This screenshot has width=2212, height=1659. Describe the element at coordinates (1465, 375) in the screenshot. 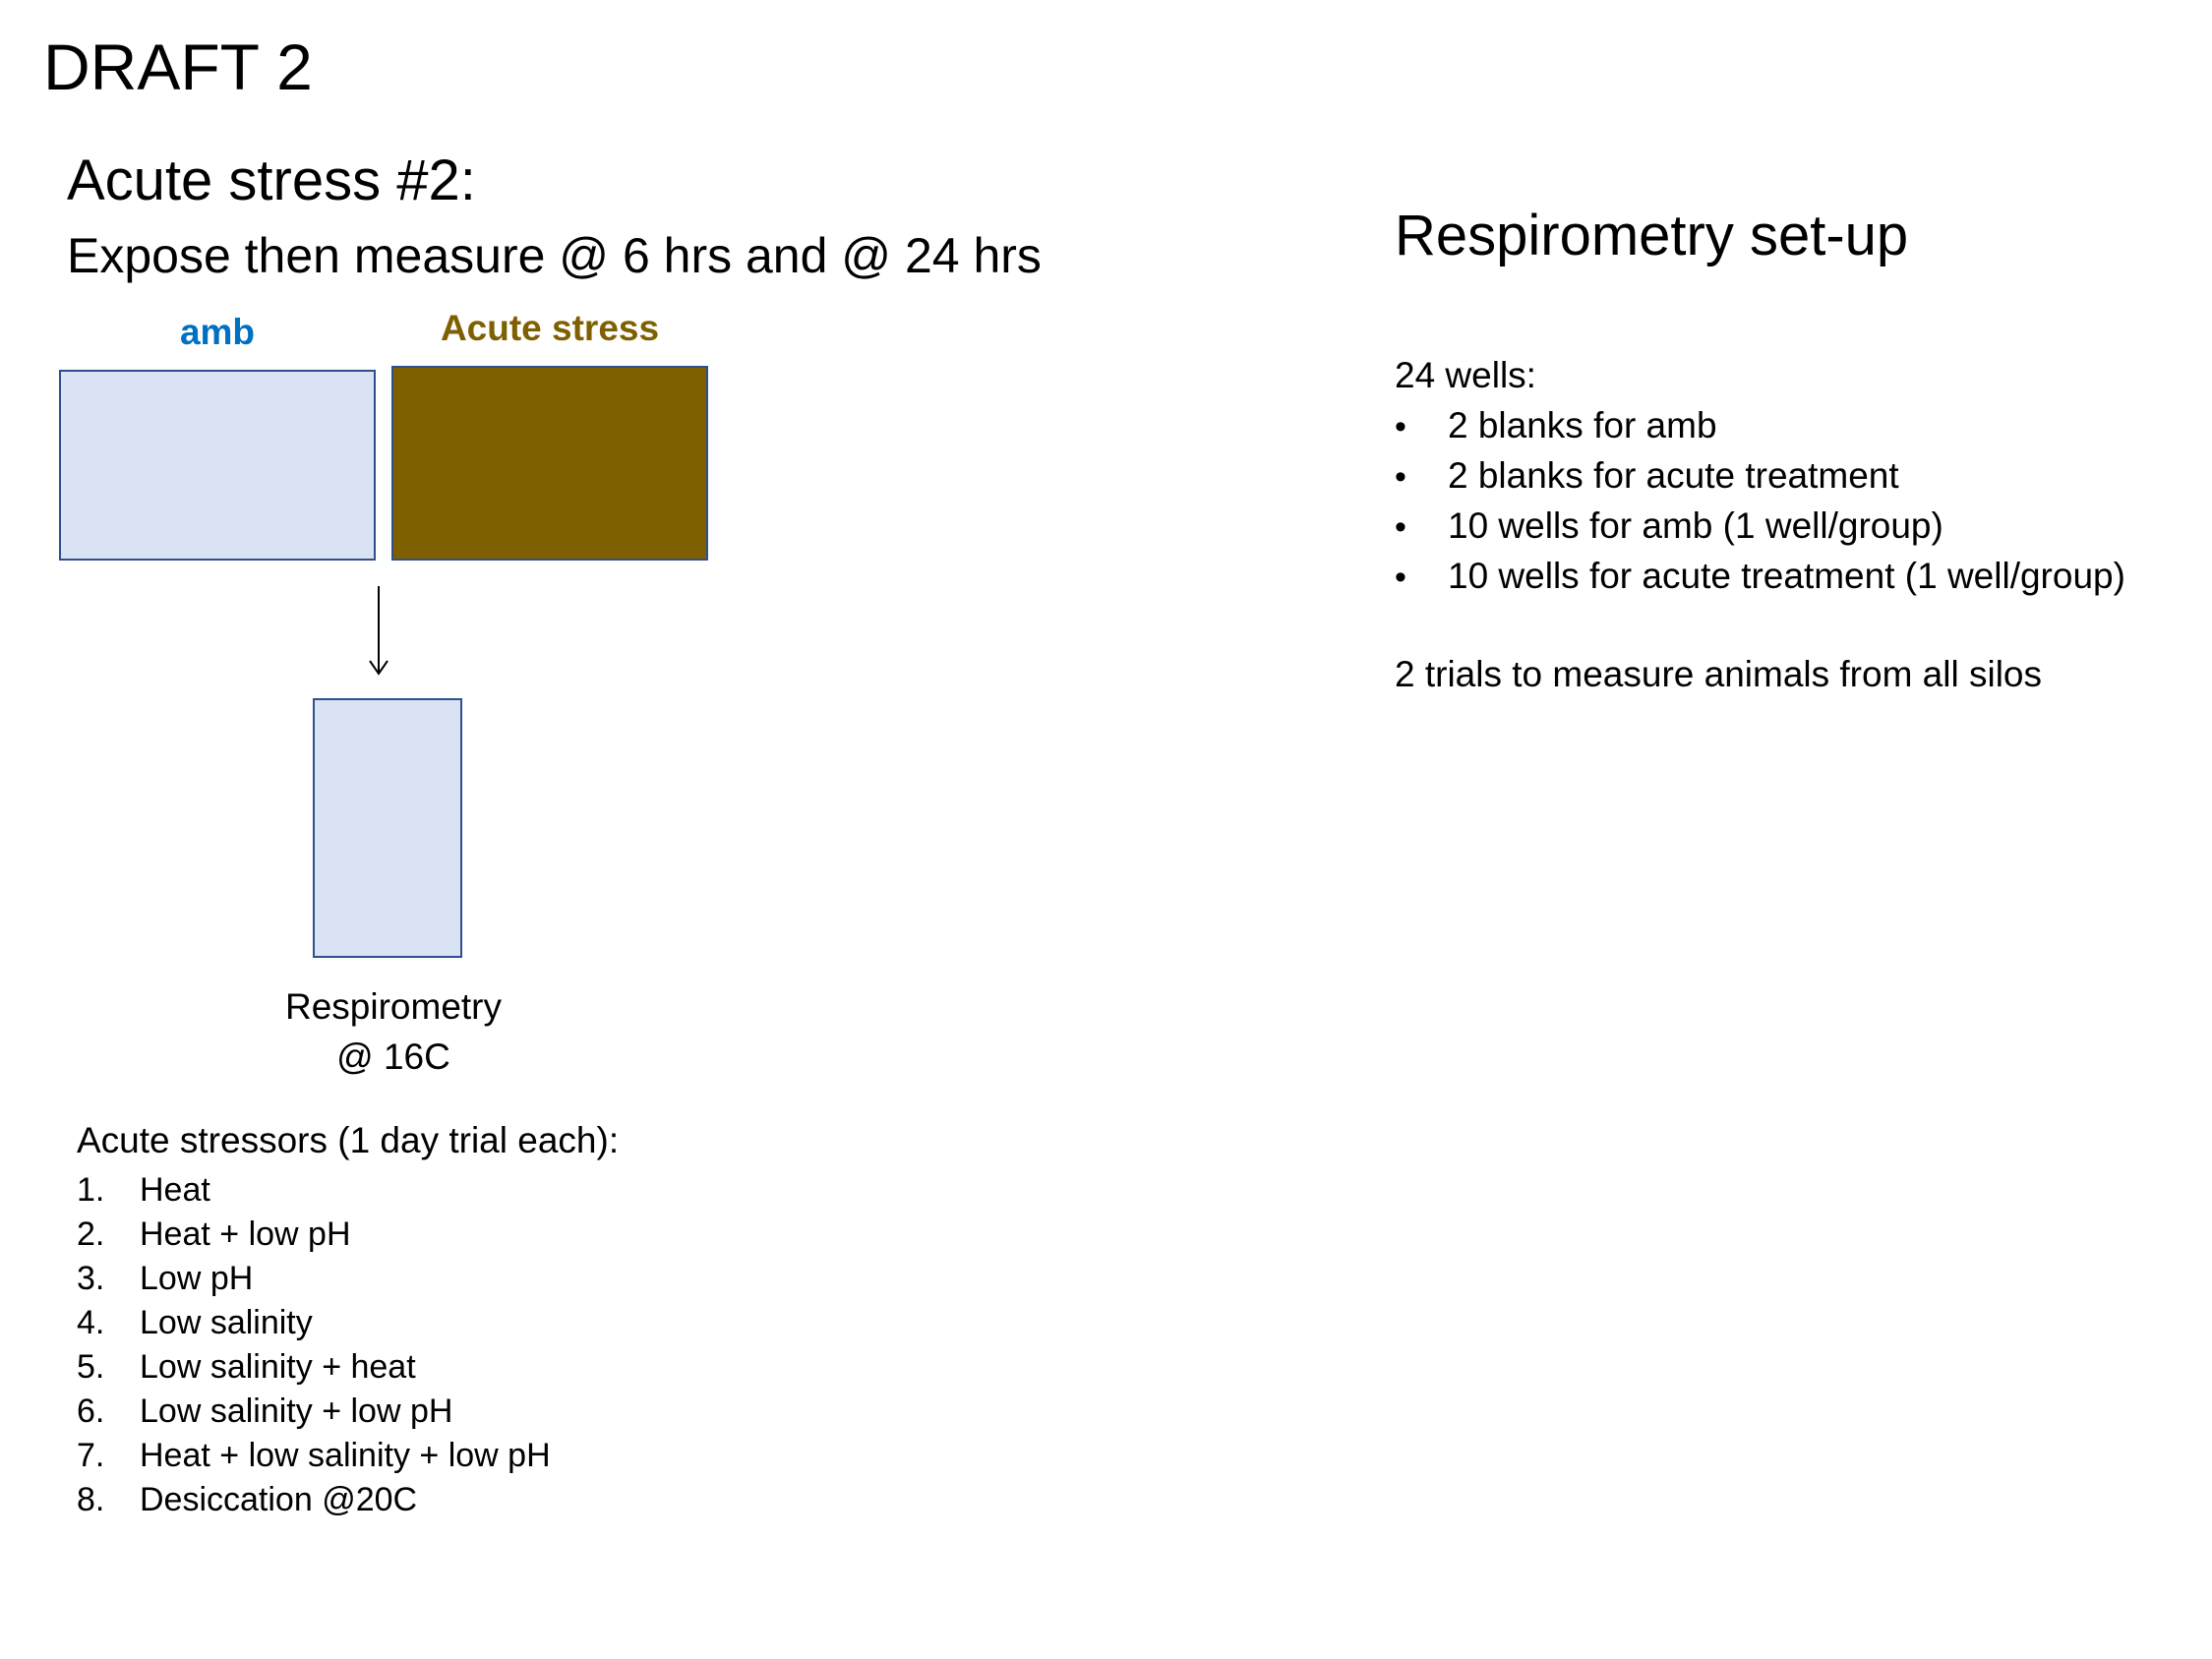

I see `wells-heading: 24 wells:` at that location.